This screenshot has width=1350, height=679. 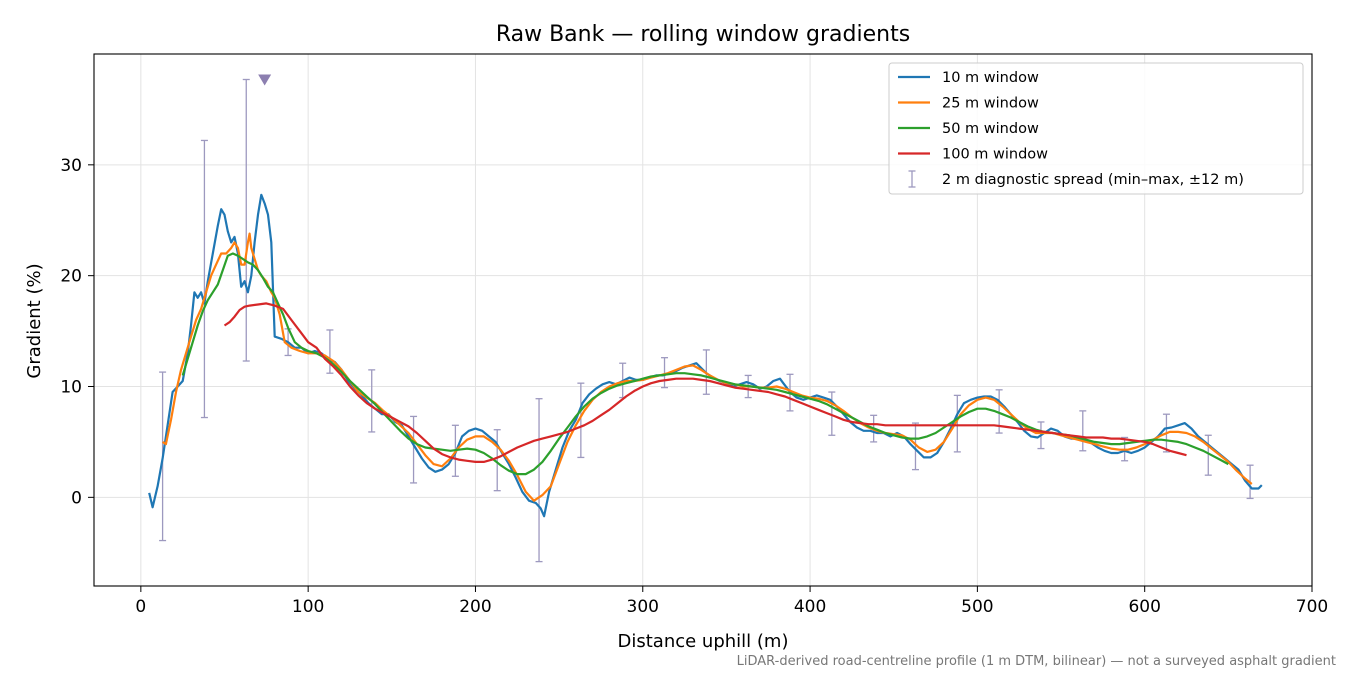 What do you see at coordinates (731, 601) in the screenshot?
I see `x-axis-ticks: 0 100 200 300 400 500 600 700` at bounding box center [731, 601].